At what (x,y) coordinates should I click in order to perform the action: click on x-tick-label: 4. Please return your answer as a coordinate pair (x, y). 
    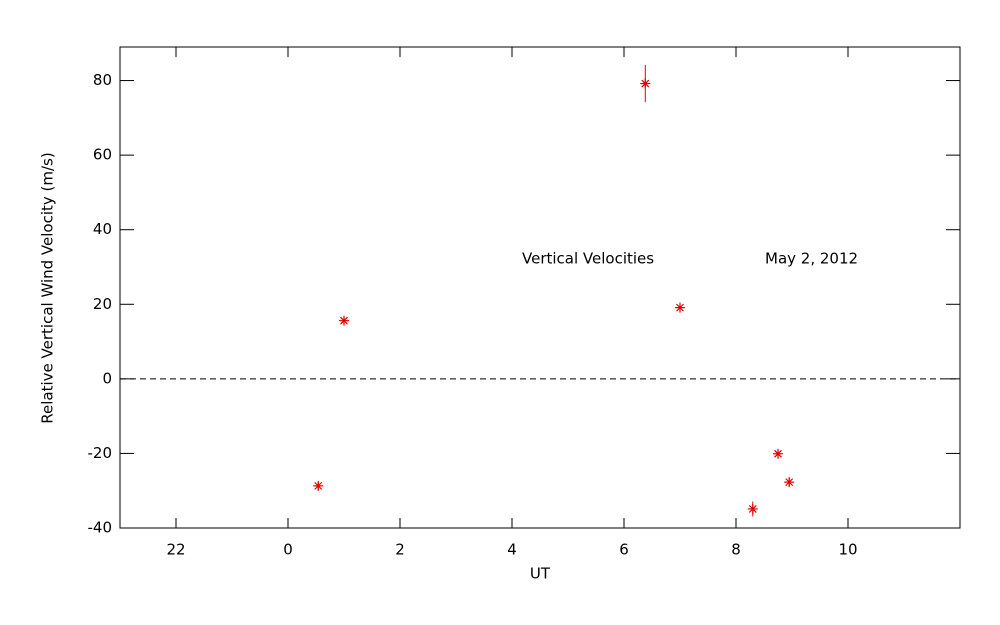
    Looking at the image, I should click on (512, 550).